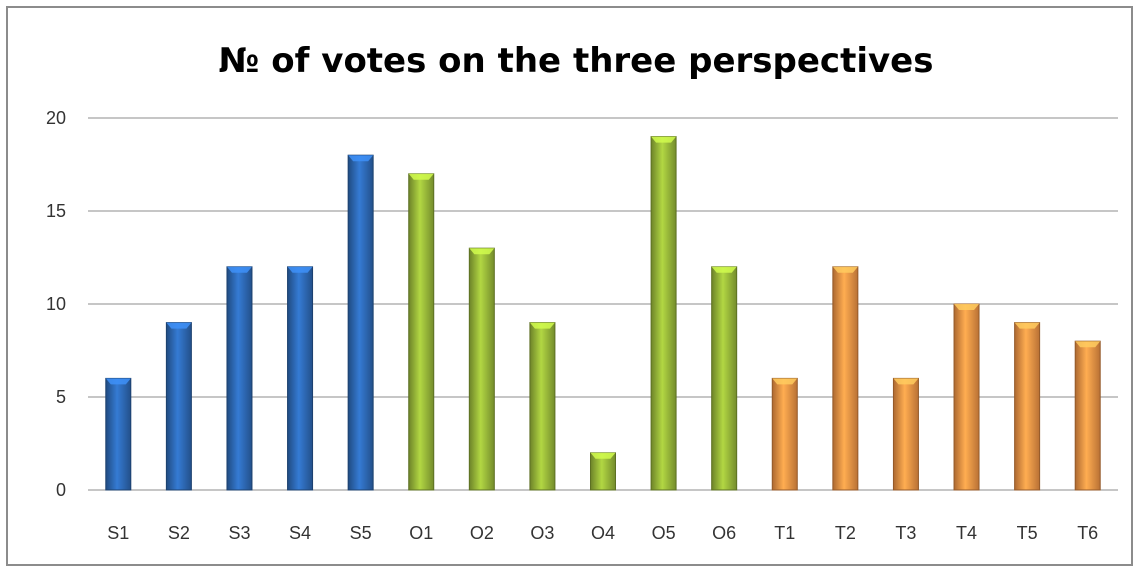 This screenshot has height=572, width=1139. I want to click on y-tick-label: 5, so click(61, 397).